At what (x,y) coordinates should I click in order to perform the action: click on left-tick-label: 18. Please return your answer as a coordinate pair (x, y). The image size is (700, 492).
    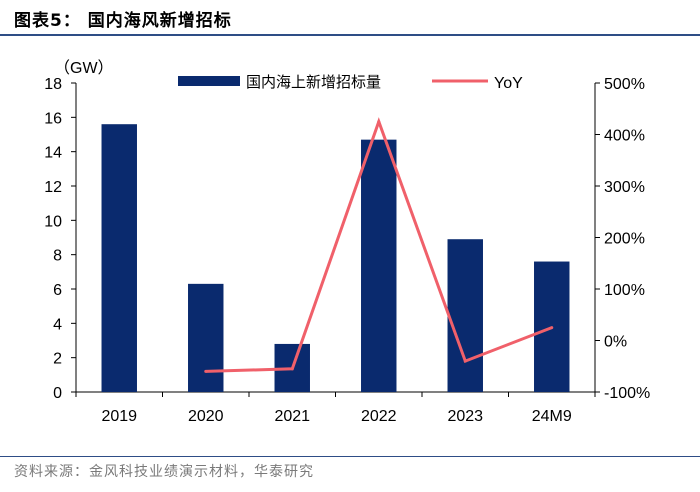
    Looking at the image, I should click on (53, 84).